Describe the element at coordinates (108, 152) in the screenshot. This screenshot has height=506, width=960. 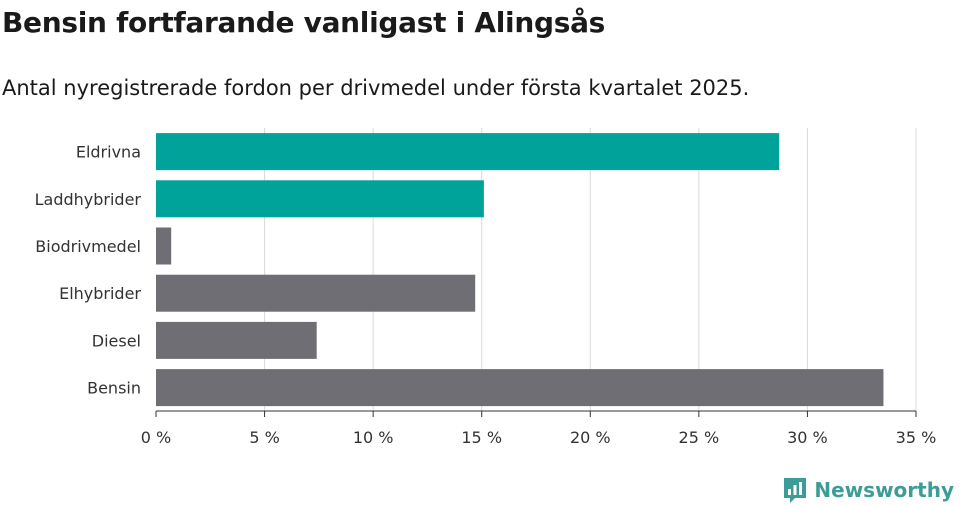
I see `category-label: Eldrivna` at that location.